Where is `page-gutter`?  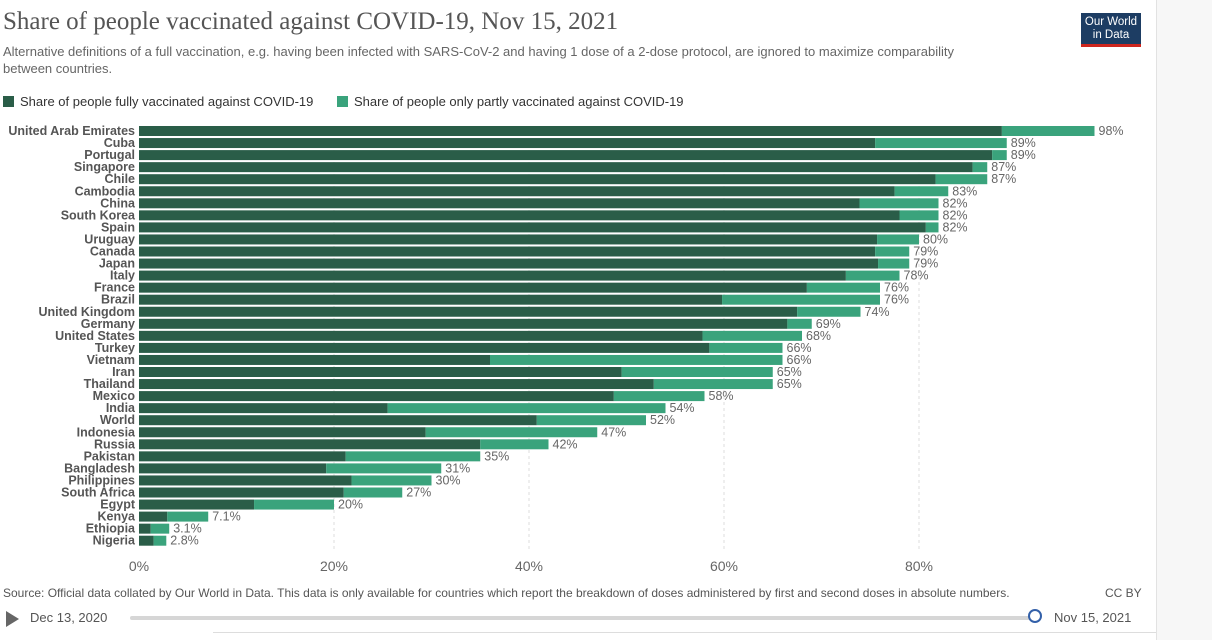 page-gutter is located at coordinates (1184, 320).